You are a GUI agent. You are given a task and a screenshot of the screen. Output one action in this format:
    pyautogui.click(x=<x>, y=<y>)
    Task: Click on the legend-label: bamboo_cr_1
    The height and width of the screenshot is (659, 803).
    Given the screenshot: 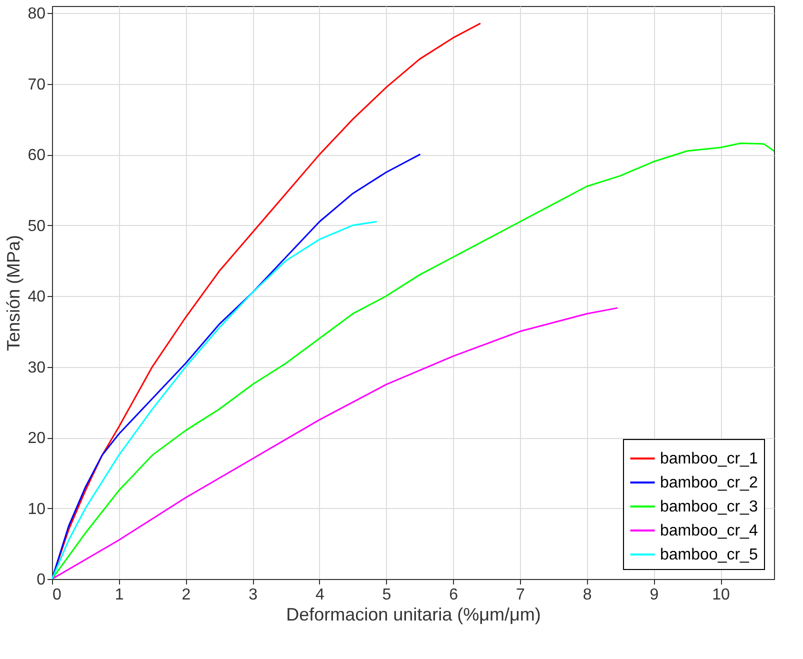 What is the action you would take?
    pyautogui.click(x=709, y=459)
    